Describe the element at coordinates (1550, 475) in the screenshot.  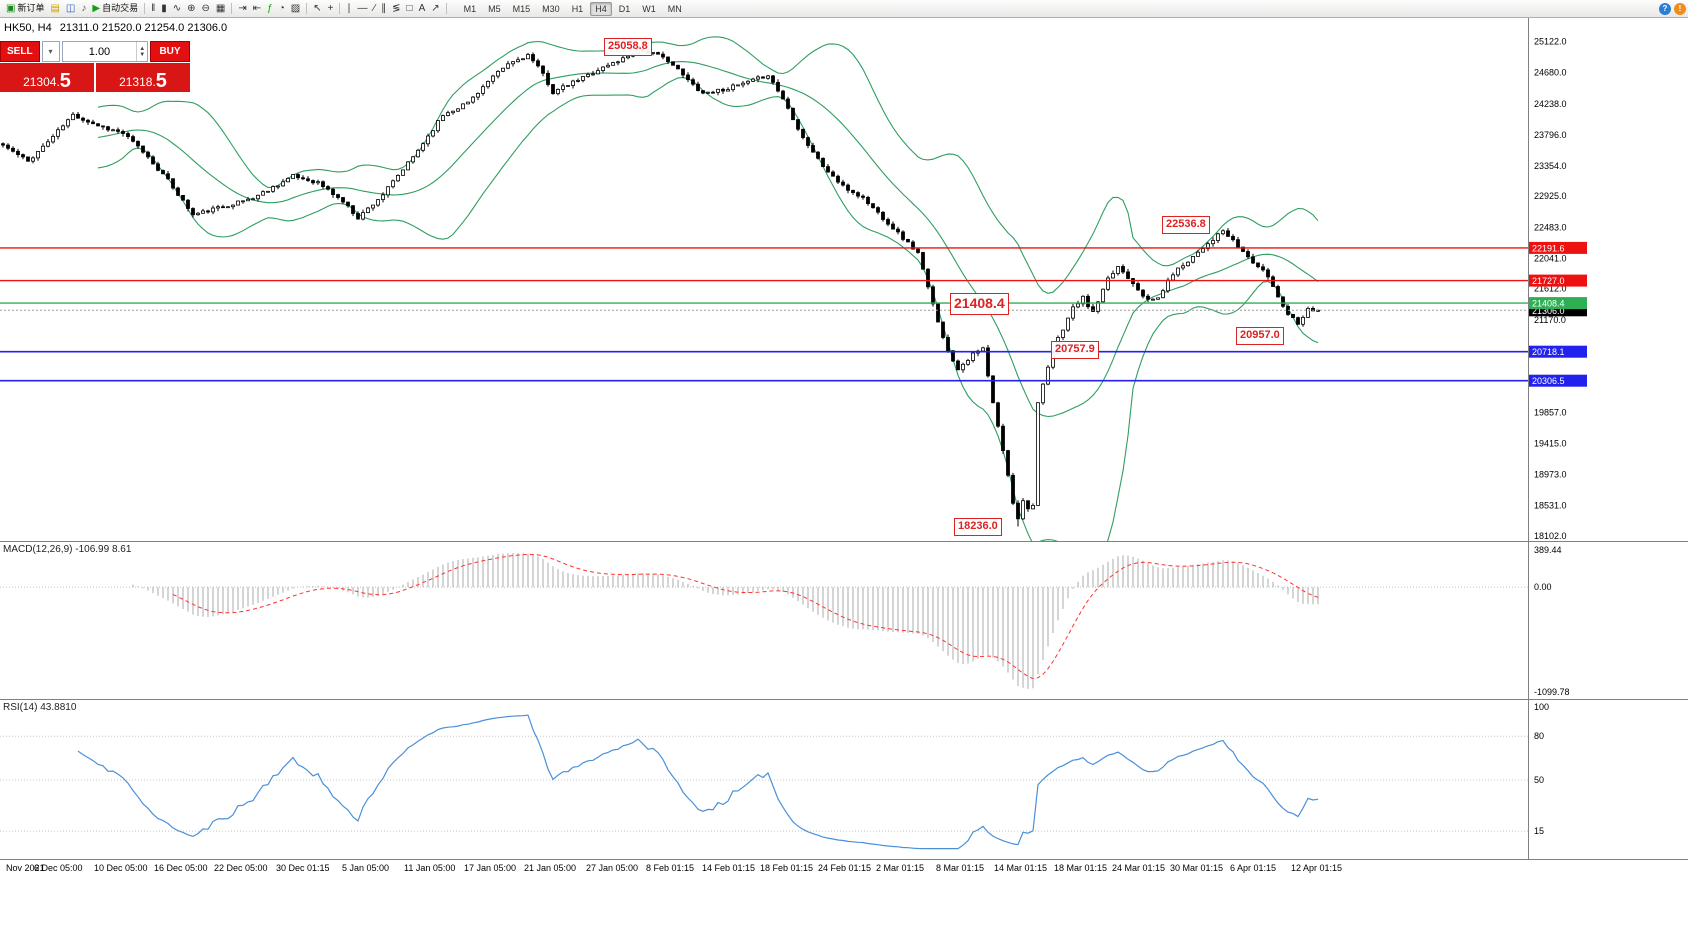
I see `svg-text: 18973.0` at that location.